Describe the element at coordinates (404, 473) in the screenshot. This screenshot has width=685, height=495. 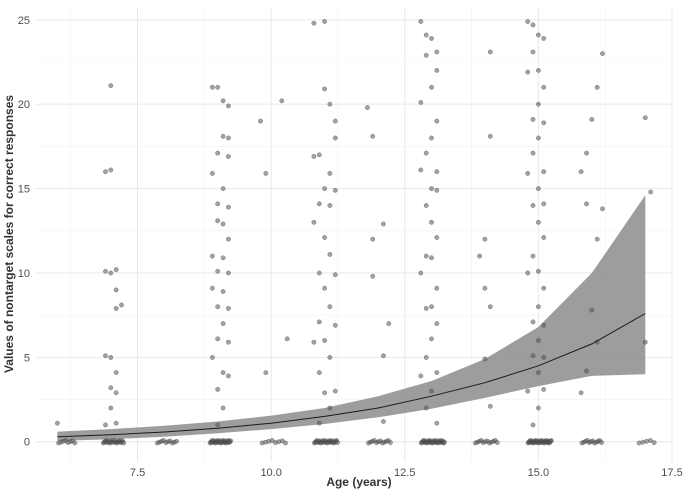
I see `x-tick-label: 12.5` at that location.